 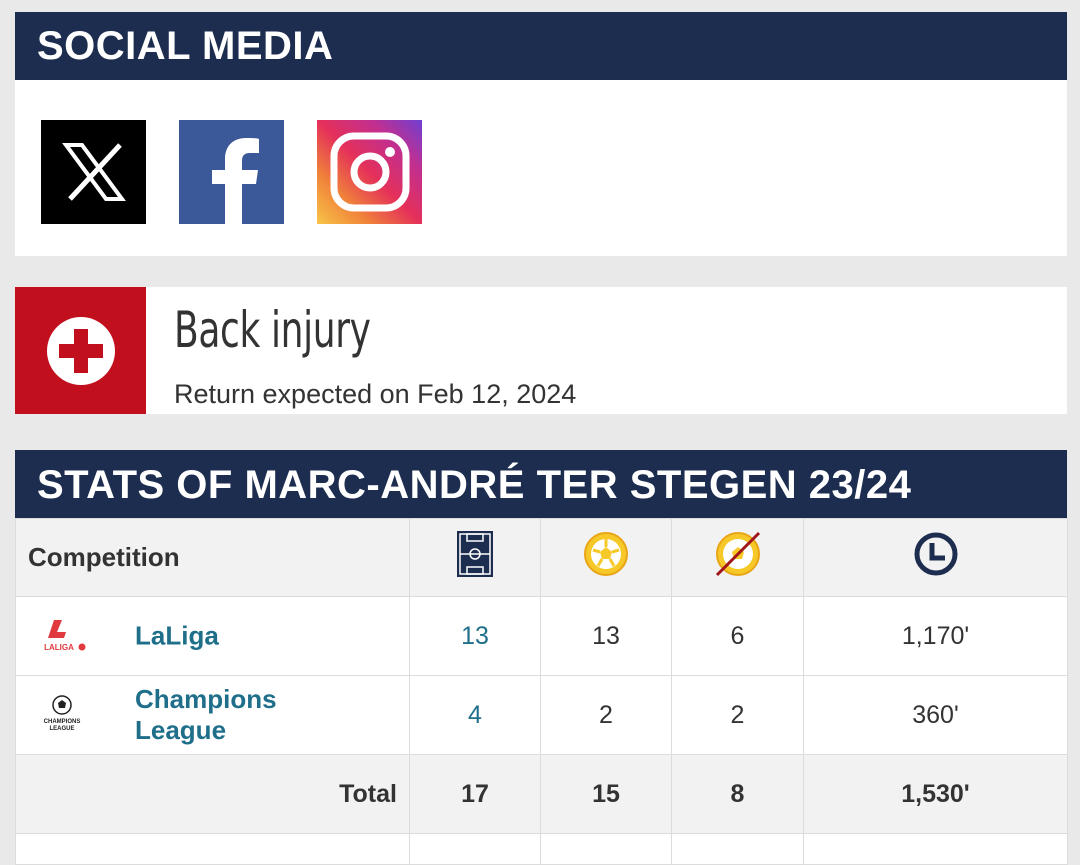 I want to click on champions-league-logo: CHAMPIONS LEAGUE, so click(x=62, y=715).